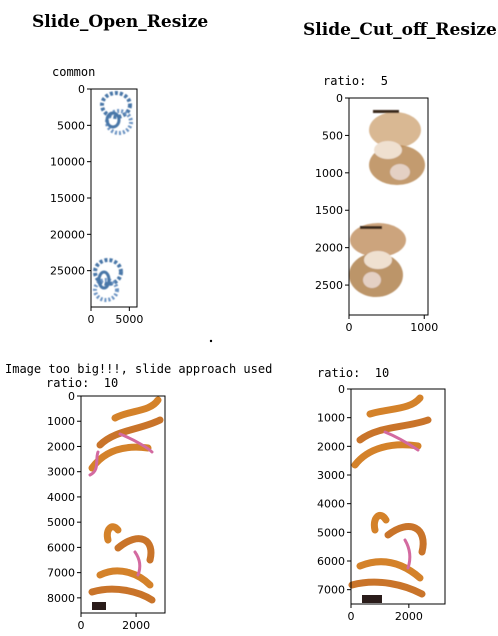  Describe the element at coordinates (67, 198) in the screenshot. I see `y-tick-label: 15000` at that location.